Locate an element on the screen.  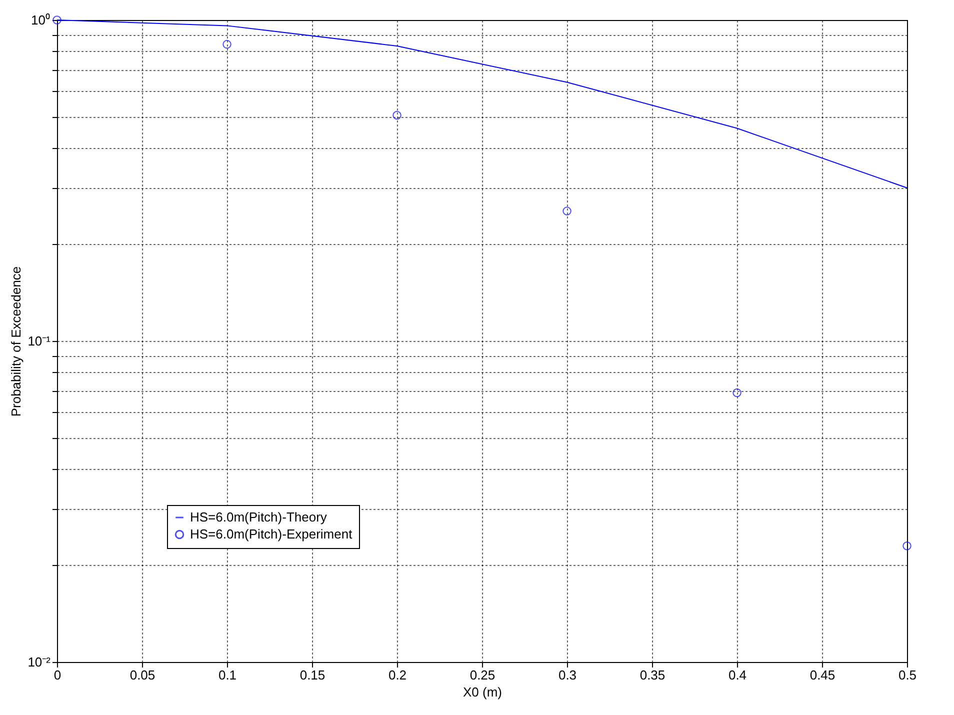
y-tick-label: 10⁻² is located at coordinates (40, 662).